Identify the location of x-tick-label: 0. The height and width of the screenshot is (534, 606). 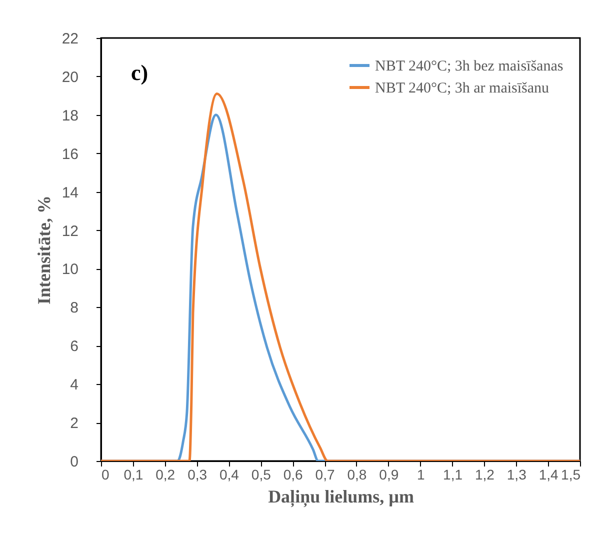
(106, 474).